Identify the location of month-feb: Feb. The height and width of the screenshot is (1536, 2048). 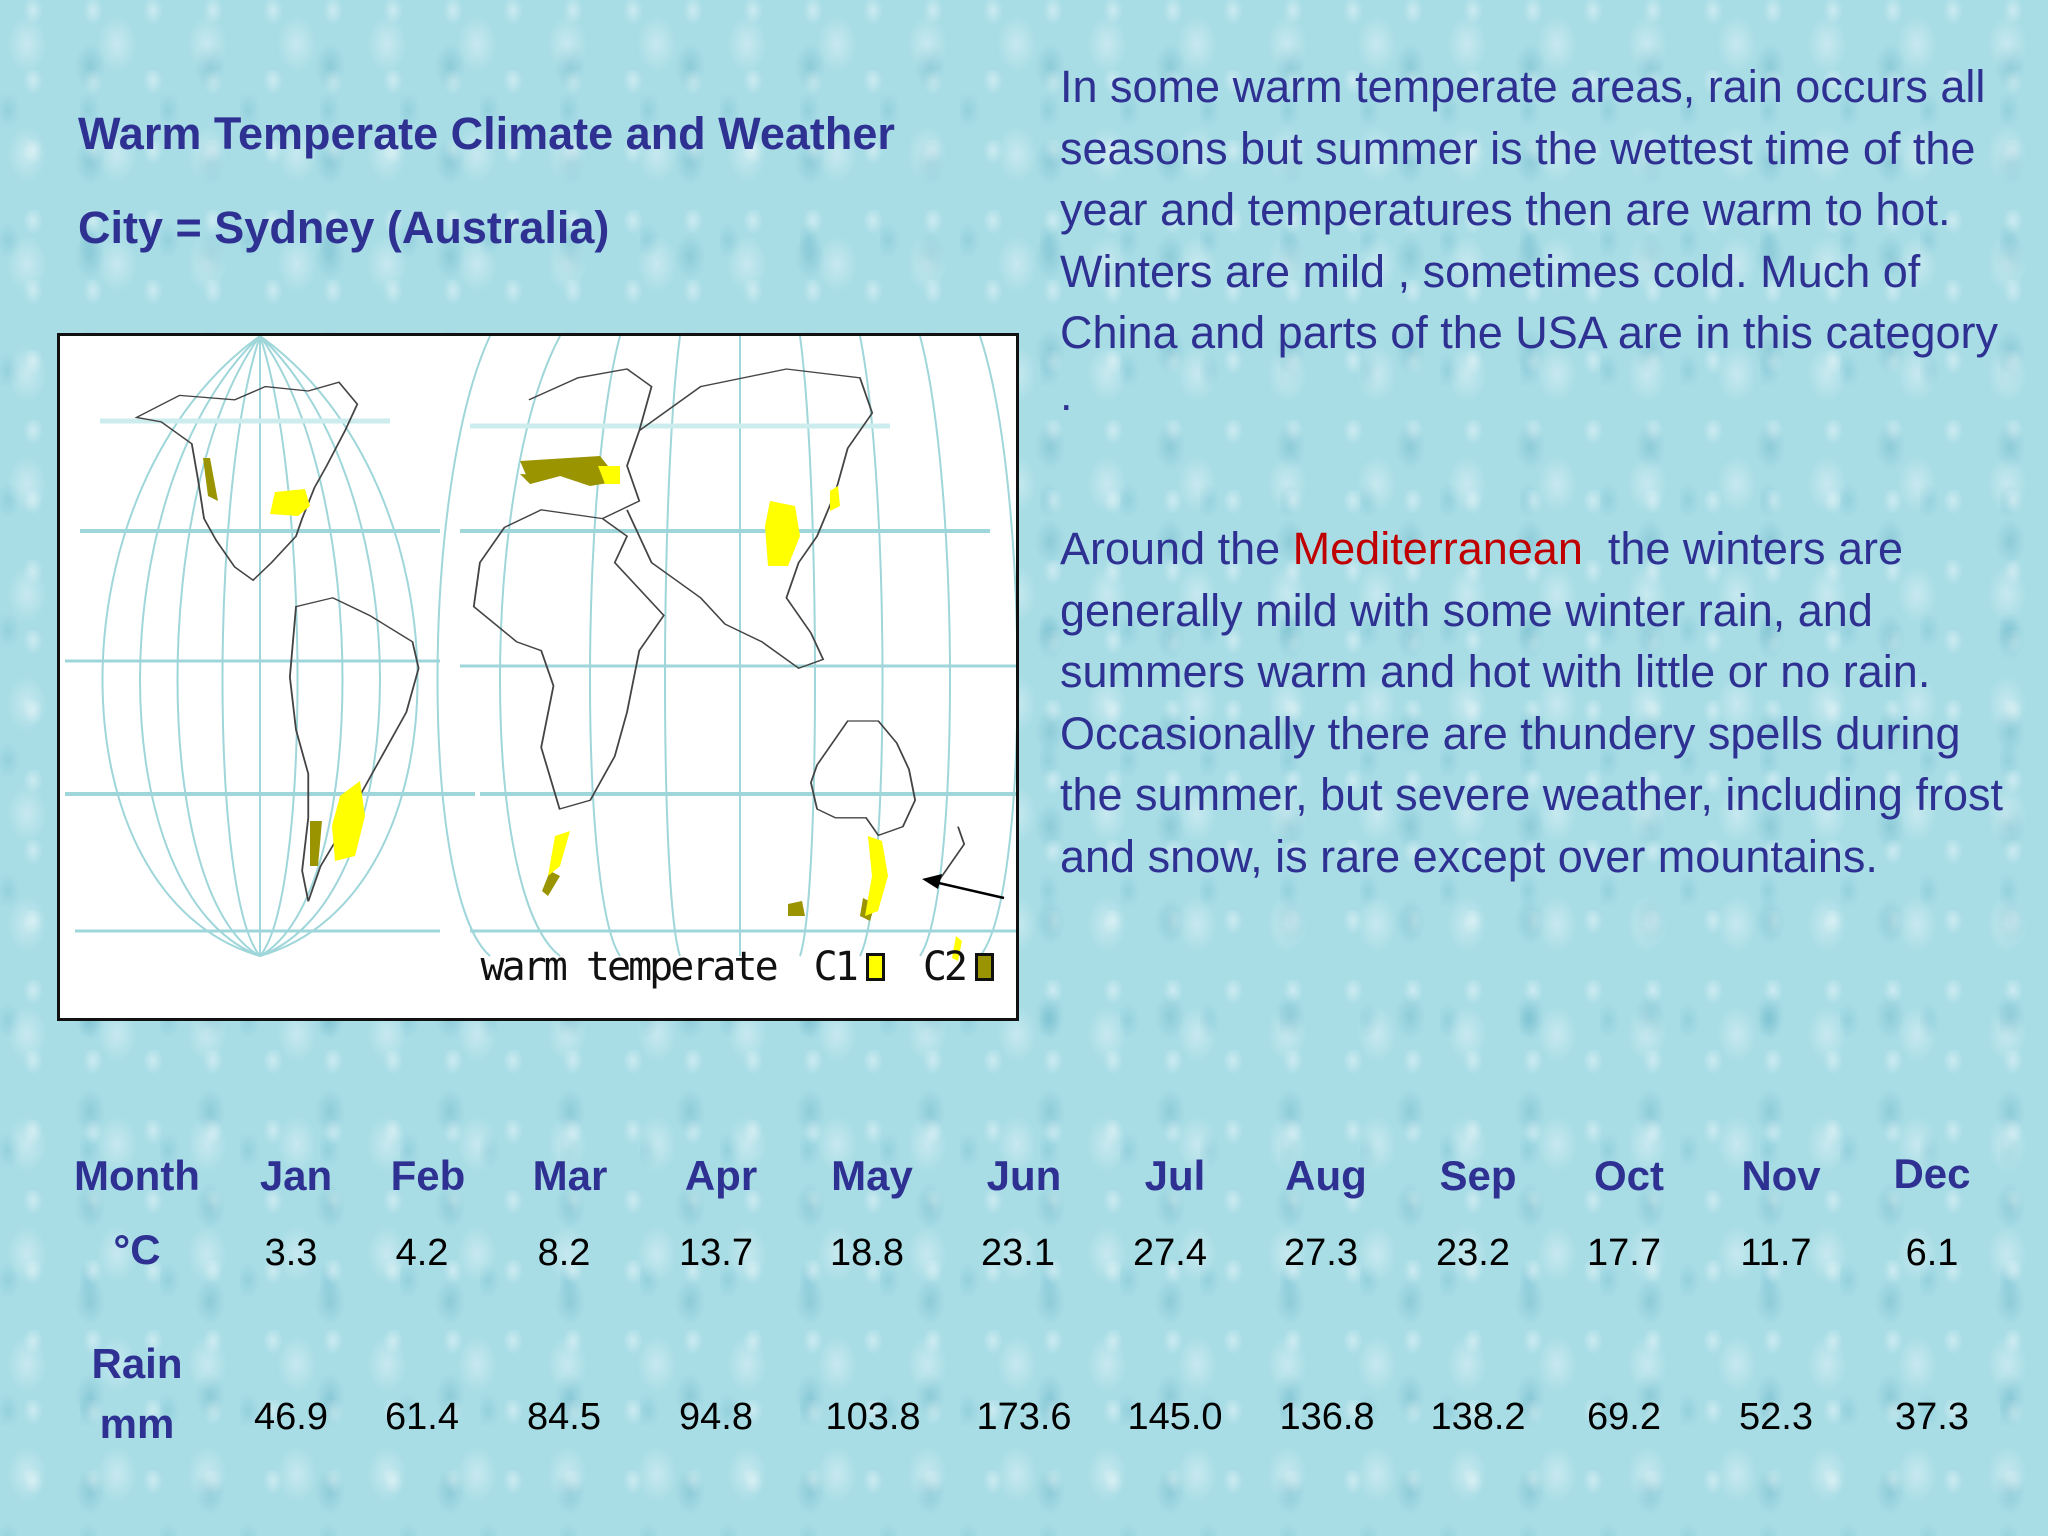
(428, 1175).